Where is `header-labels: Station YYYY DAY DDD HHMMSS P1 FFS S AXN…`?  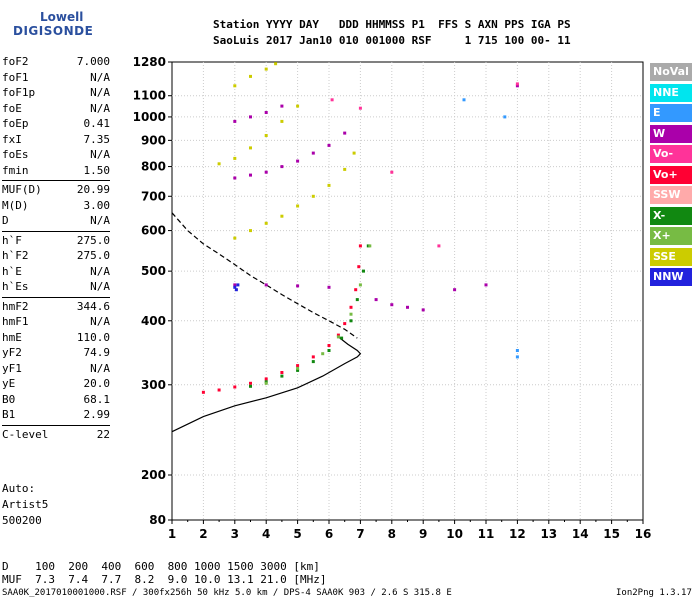 header-labels: Station YYYY DAY DDD HHMMSS P1 FFS S AXN… is located at coordinates (392, 24).